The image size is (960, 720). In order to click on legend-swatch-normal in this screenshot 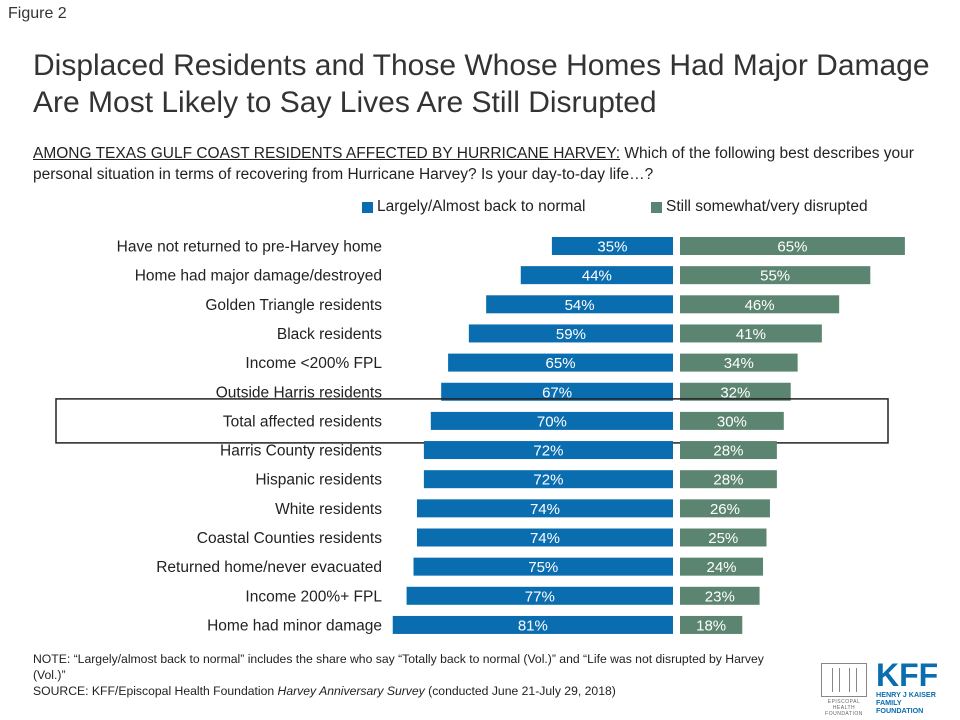, I will do `click(367, 207)`.